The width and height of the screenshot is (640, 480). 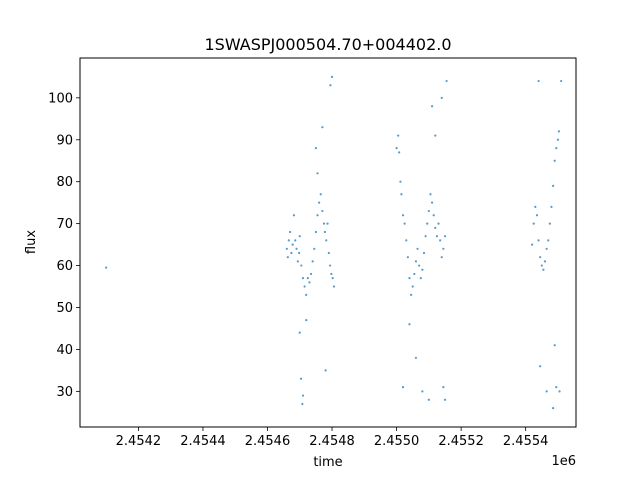 What do you see at coordinates (461, 441) in the screenshot?
I see `x-tick-label: 2.4552` at bounding box center [461, 441].